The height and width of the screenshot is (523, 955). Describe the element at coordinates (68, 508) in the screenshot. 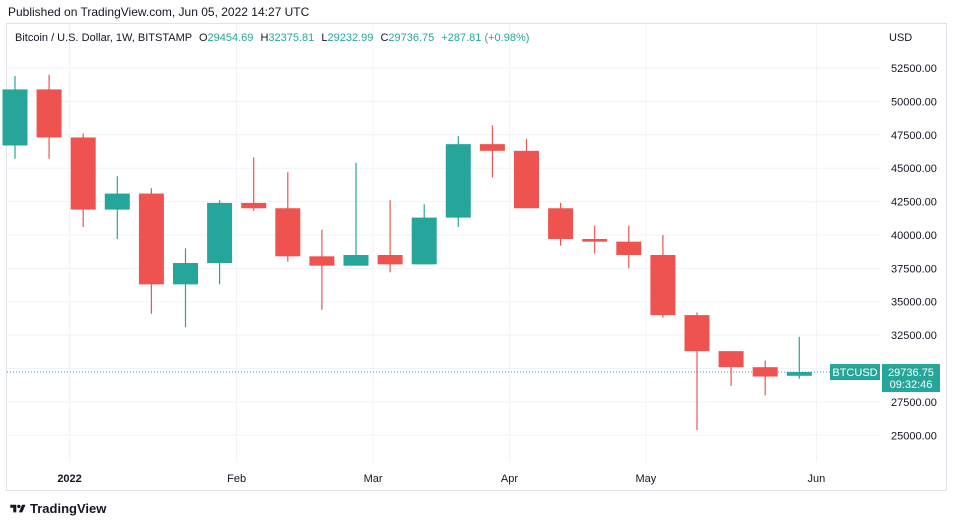

I see `footer-brand-label: TradingView` at that location.